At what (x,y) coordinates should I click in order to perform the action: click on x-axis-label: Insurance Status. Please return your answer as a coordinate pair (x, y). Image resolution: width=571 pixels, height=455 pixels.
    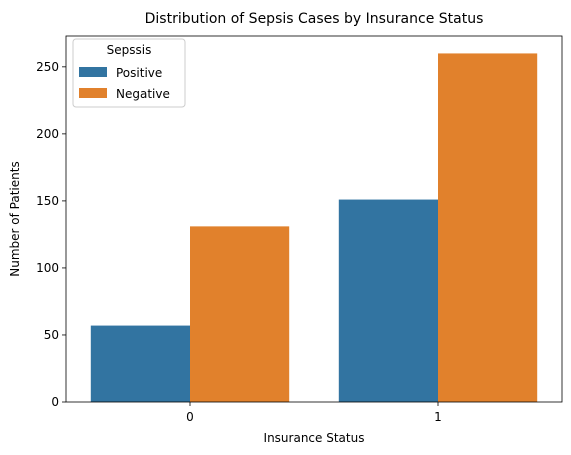
    Looking at the image, I should click on (314, 438).